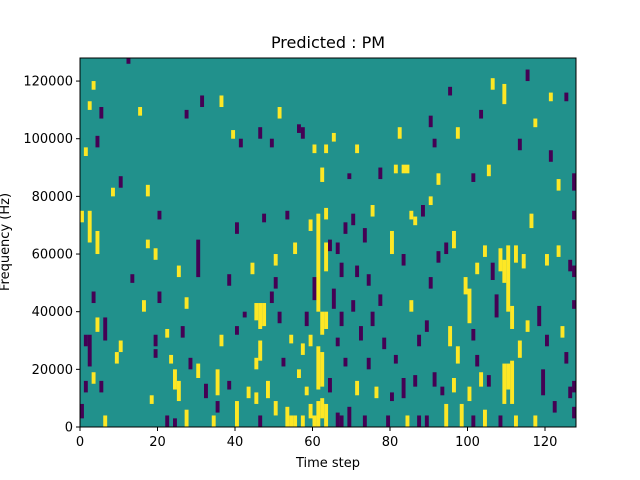 The height and width of the screenshot is (480, 640). What do you see at coordinates (48, 82) in the screenshot?
I see `y-tick-label: 120000` at bounding box center [48, 82].